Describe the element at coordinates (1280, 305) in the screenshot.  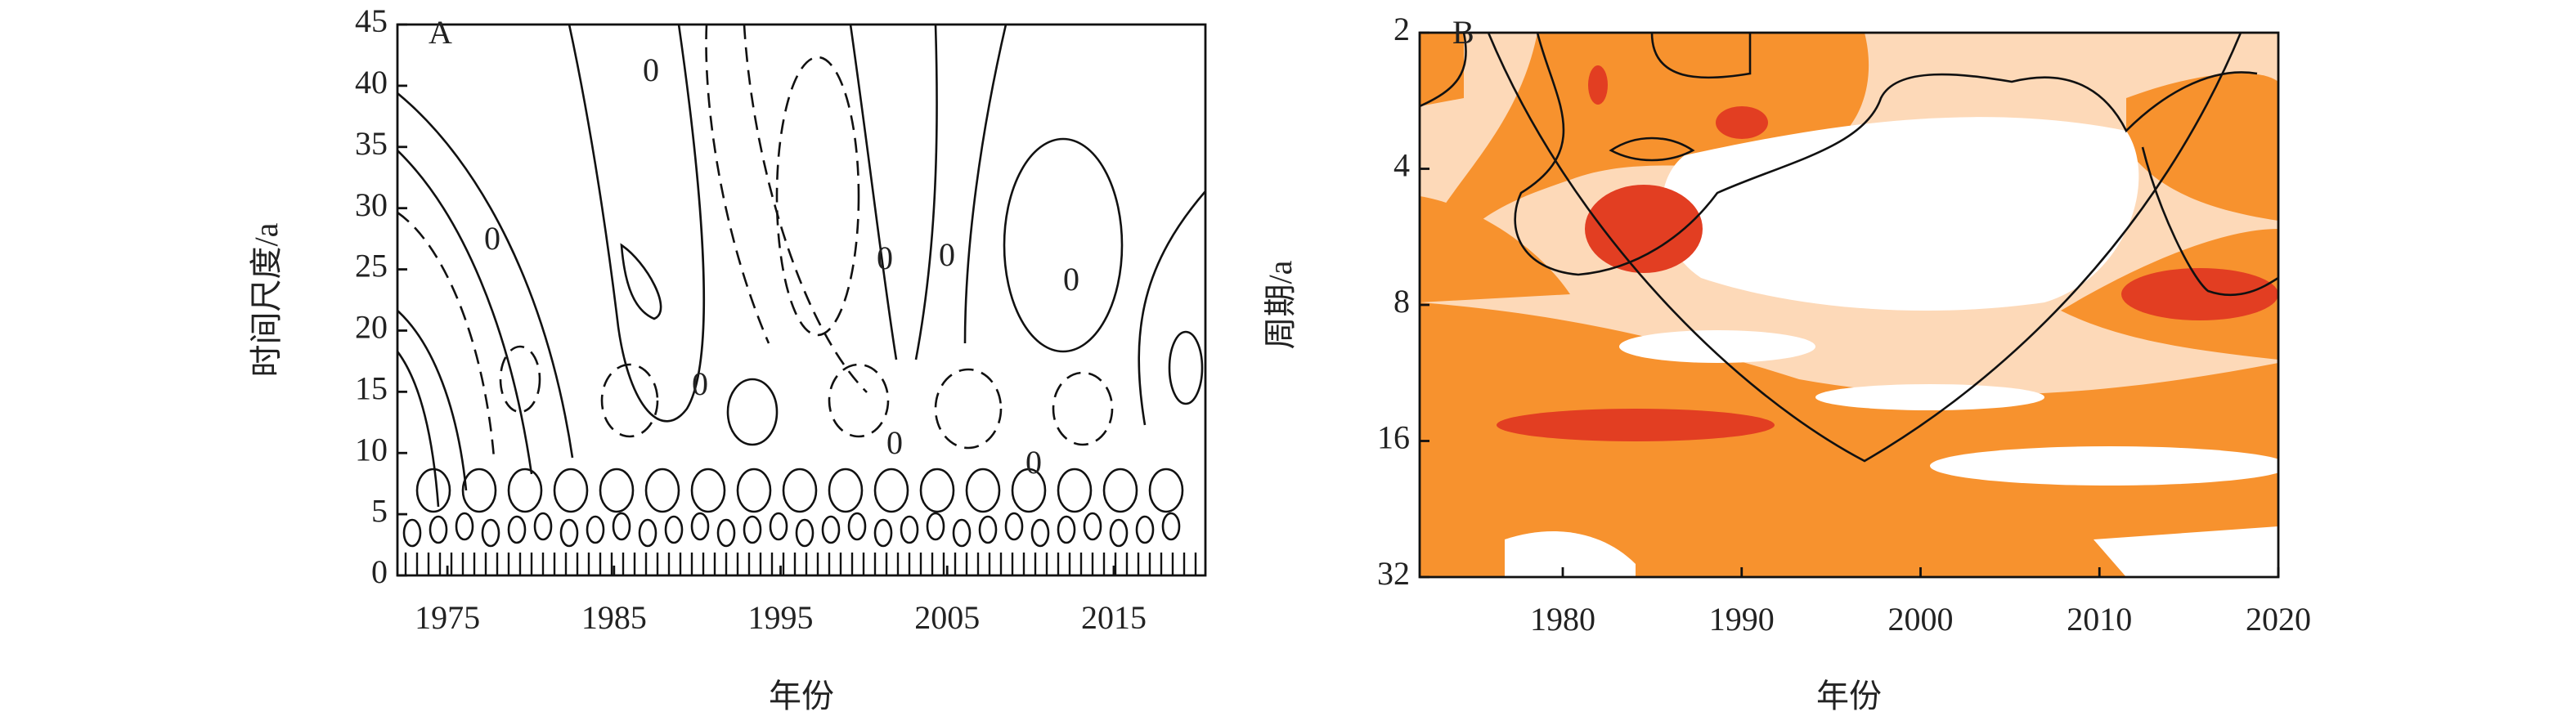
I see `y-axis-label: 周期/a` at that location.